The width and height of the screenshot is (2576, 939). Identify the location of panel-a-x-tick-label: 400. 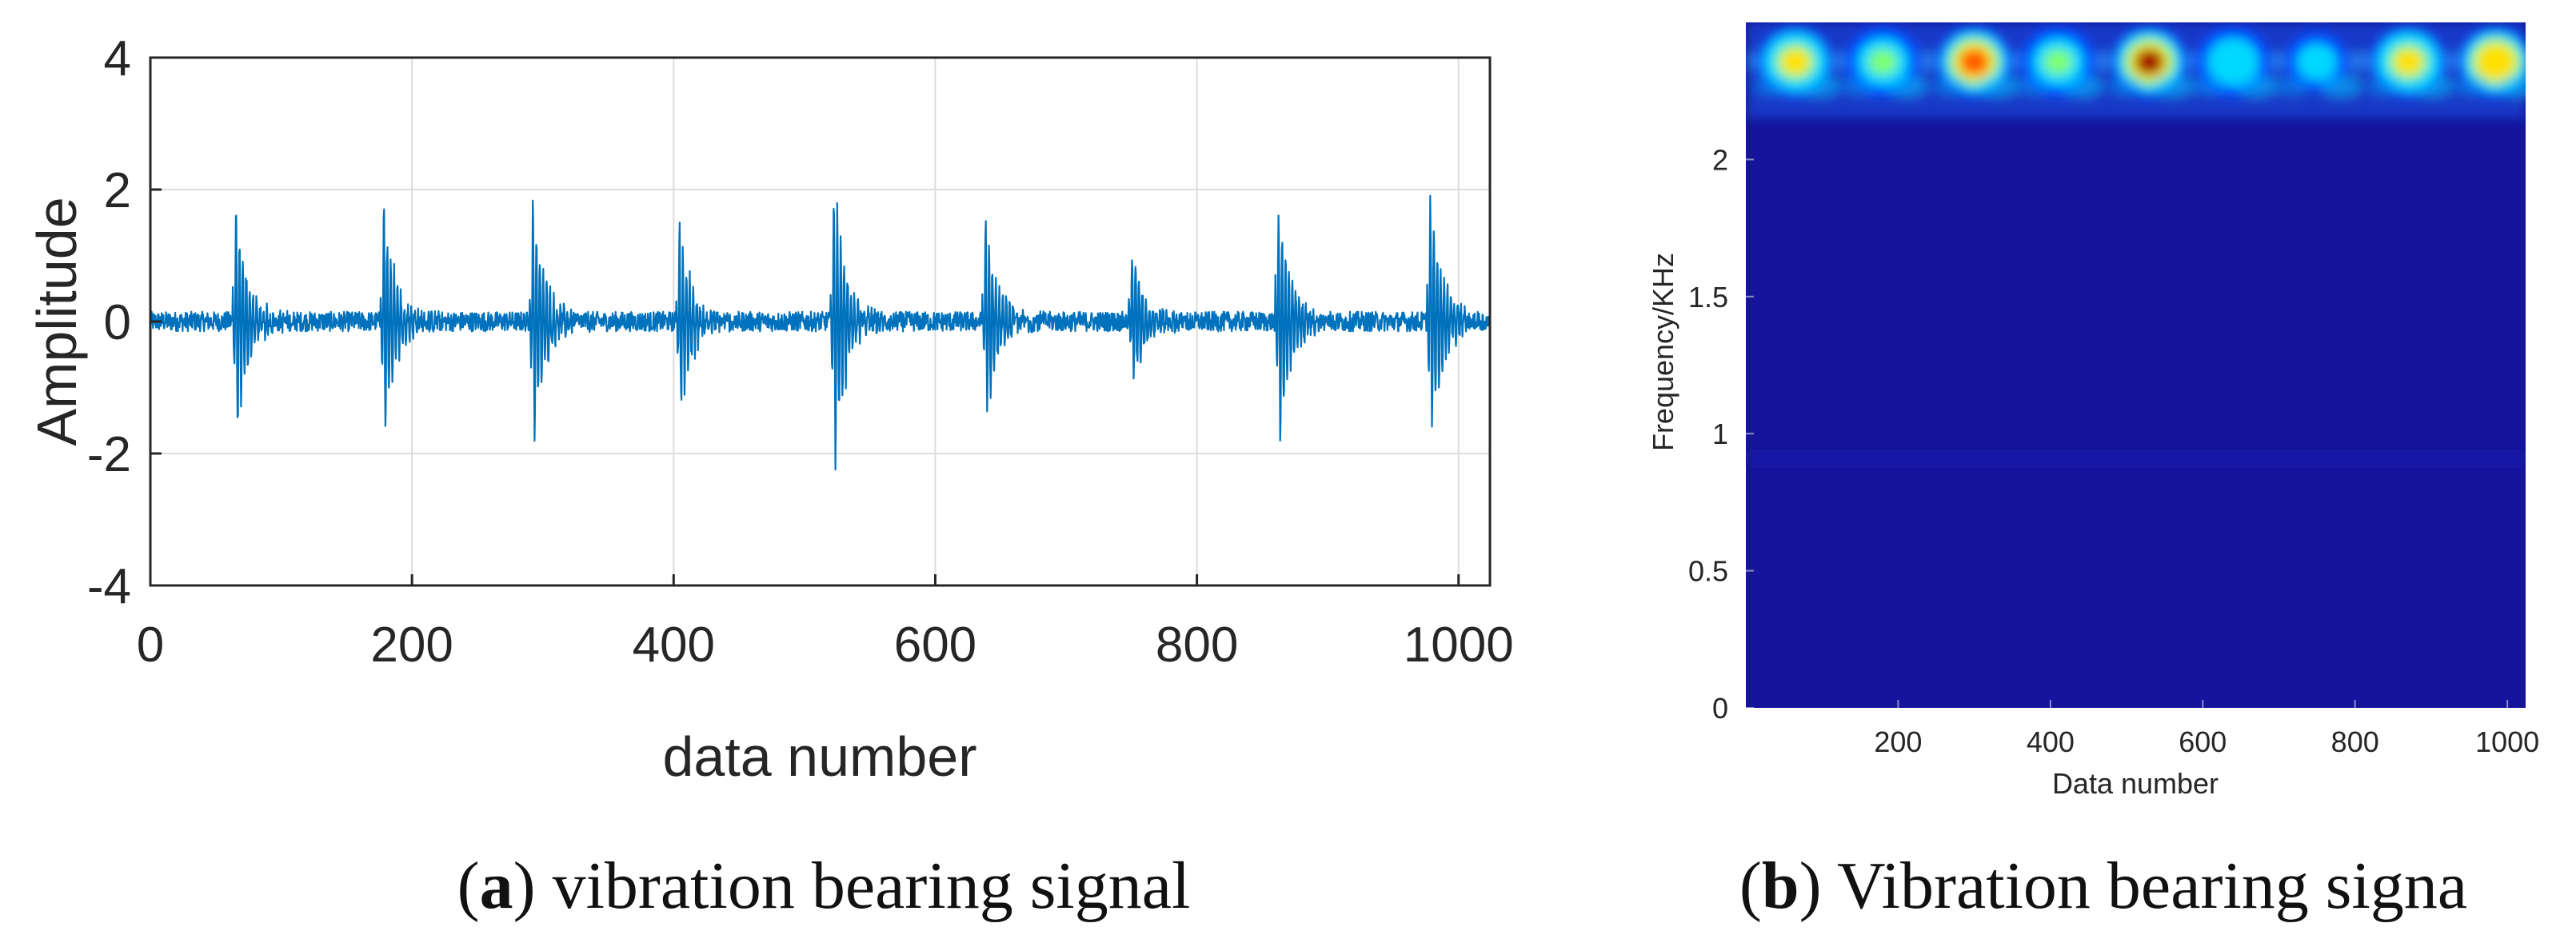
(674, 645).